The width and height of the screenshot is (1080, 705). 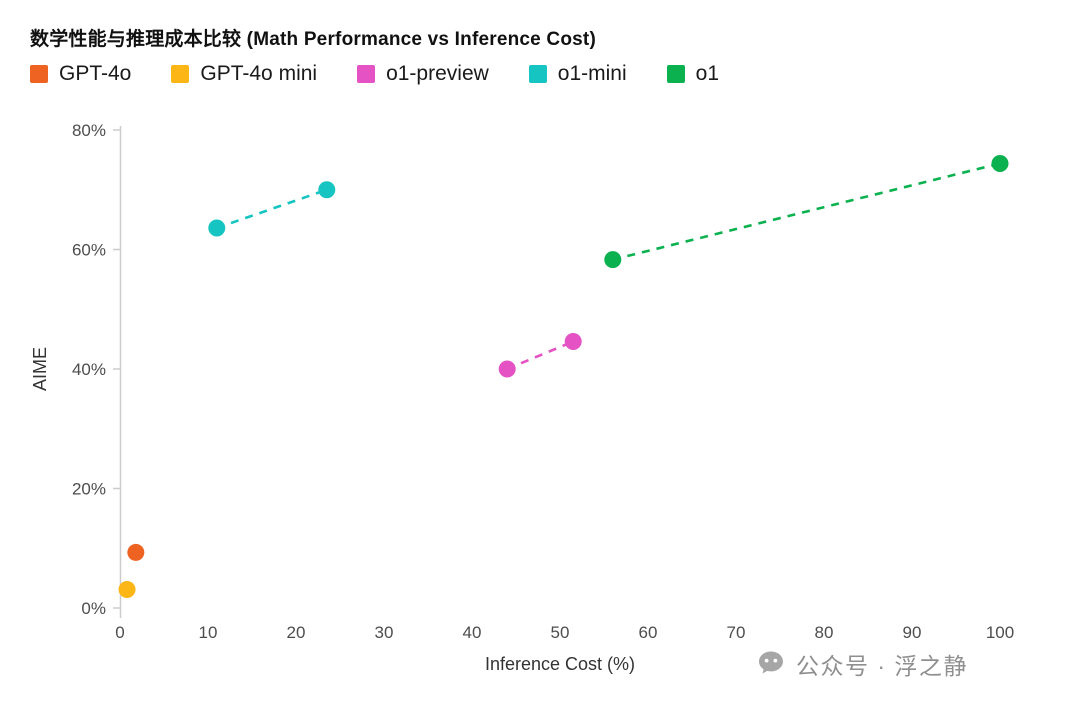 I want to click on x-tick-label: 70, so click(x=736, y=632).